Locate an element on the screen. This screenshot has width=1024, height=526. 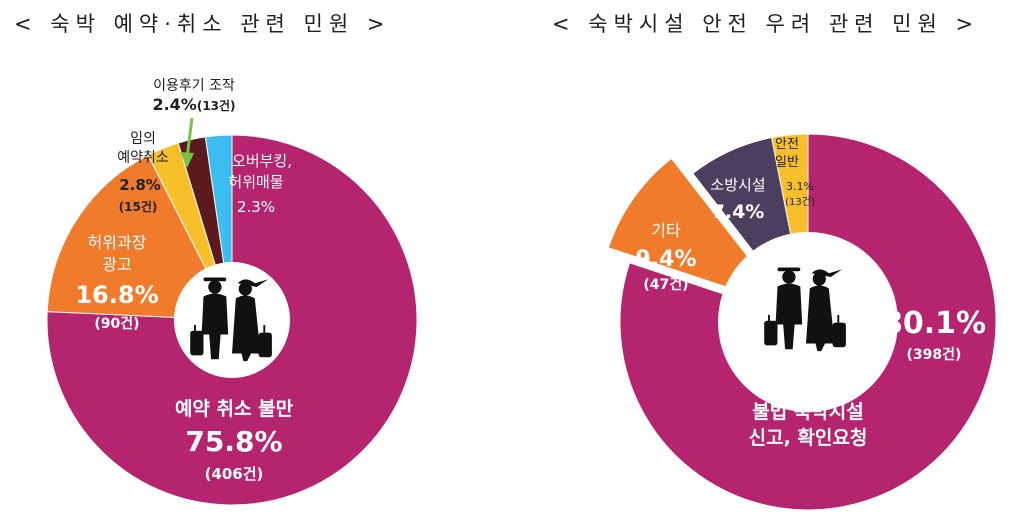
left-yellow-cnt: (15건) is located at coordinates (138, 206).